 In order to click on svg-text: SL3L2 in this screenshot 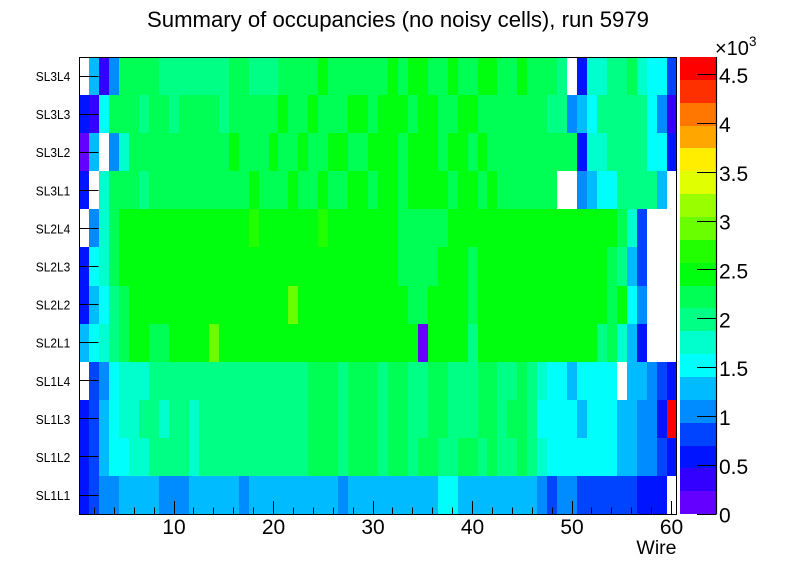, I will do `click(53, 152)`.